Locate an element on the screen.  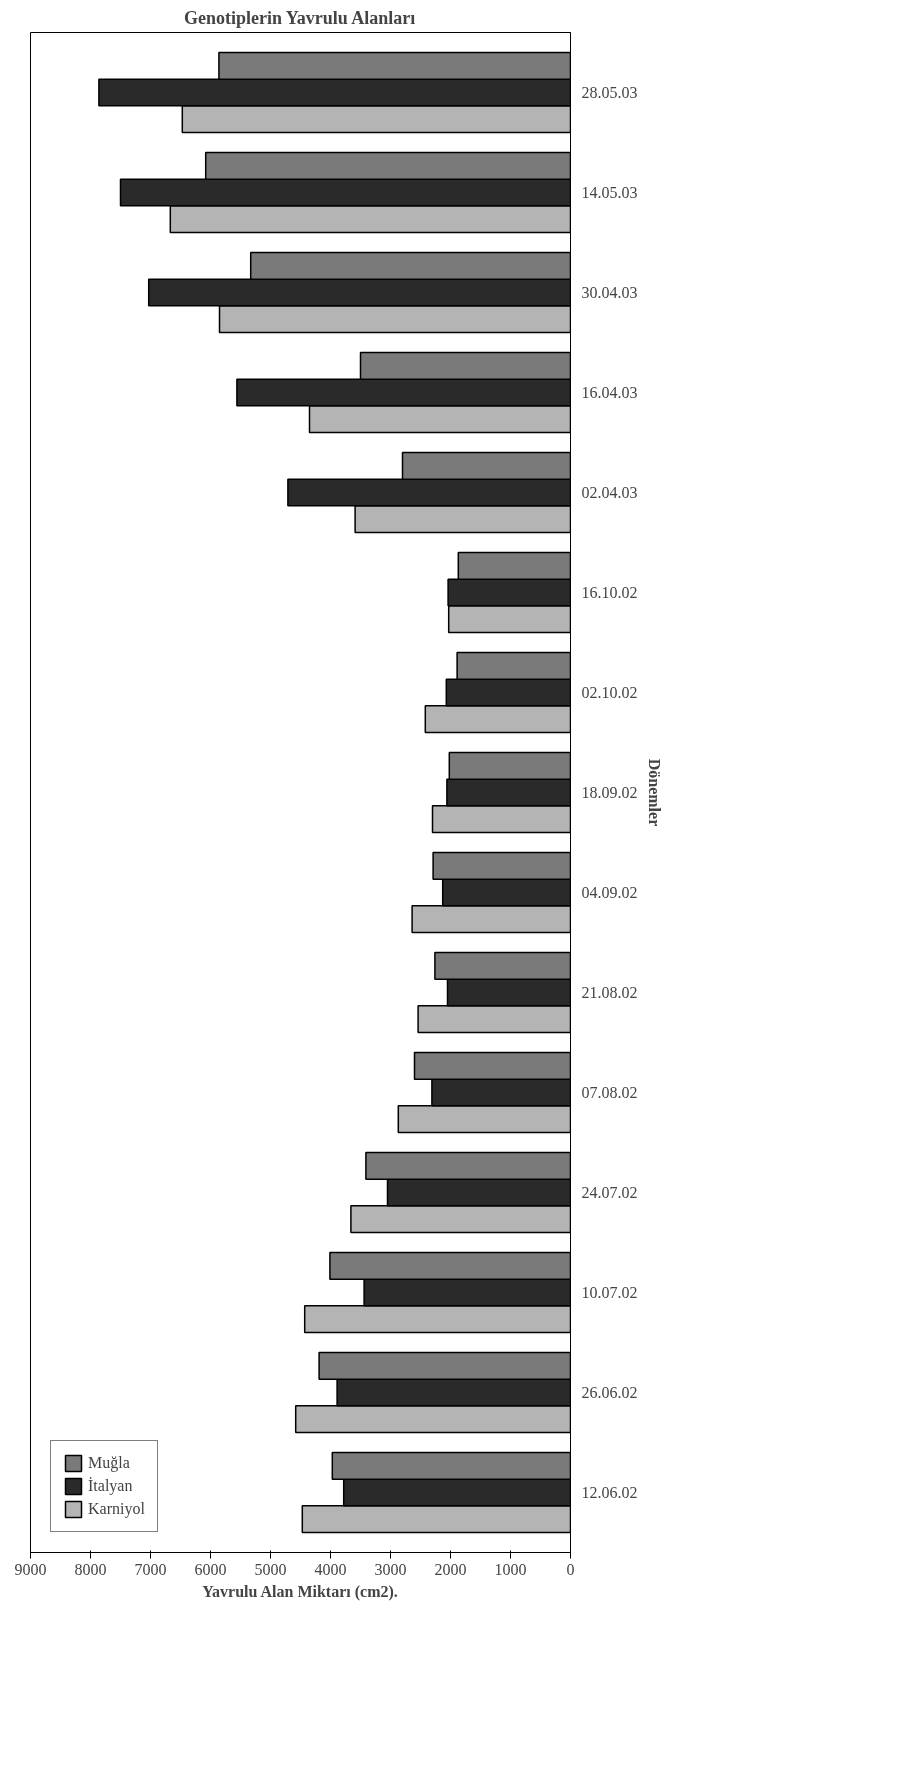
x-tick-label: 0 is located at coordinates (570, 1569).